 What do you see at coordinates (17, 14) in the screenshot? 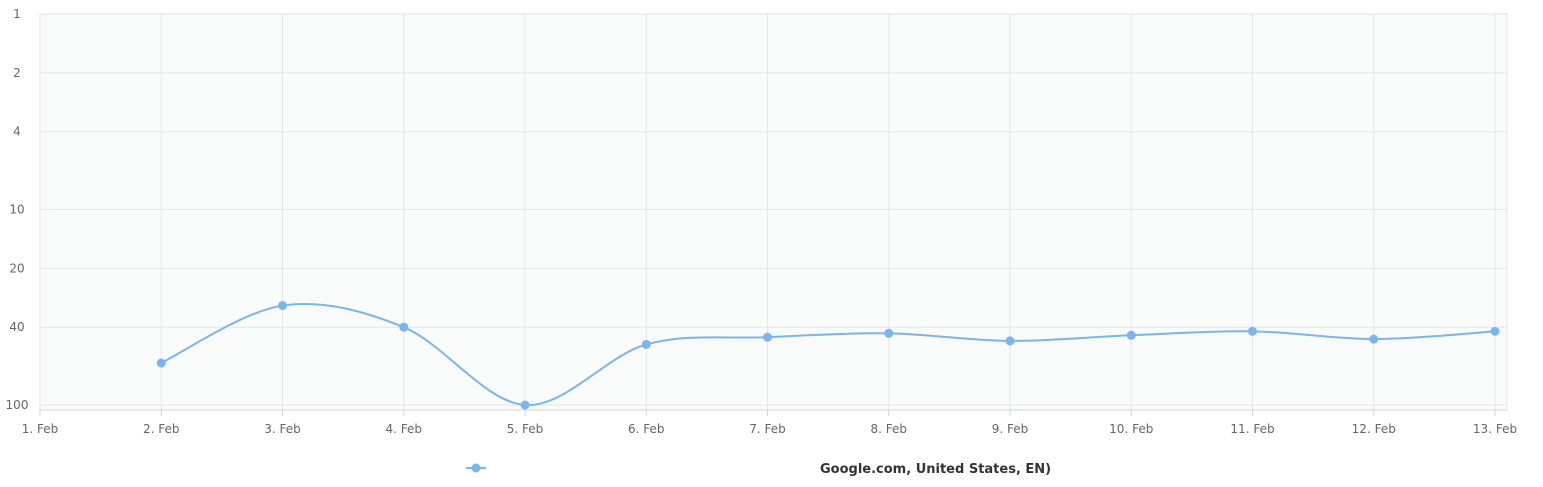
I see `y-tick-label: 1` at bounding box center [17, 14].